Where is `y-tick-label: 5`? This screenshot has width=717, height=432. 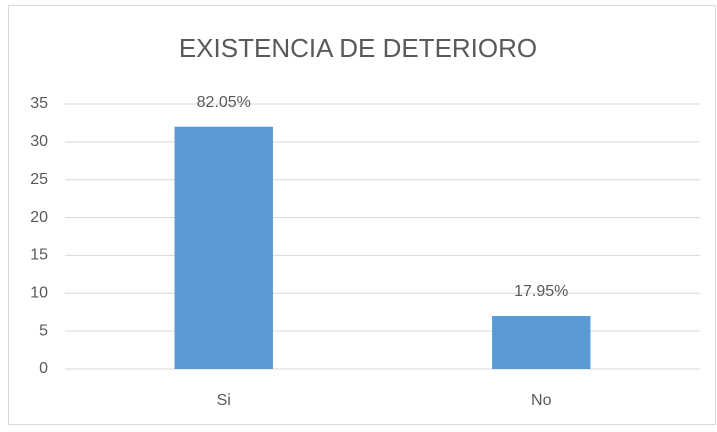 y-tick-label: 5 is located at coordinates (43, 330).